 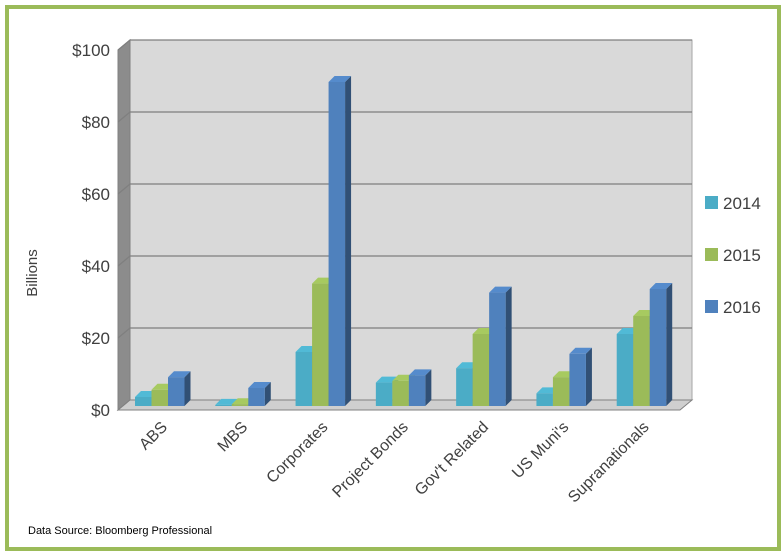 I want to click on y-tick-label: $0, so click(x=100, y=410).